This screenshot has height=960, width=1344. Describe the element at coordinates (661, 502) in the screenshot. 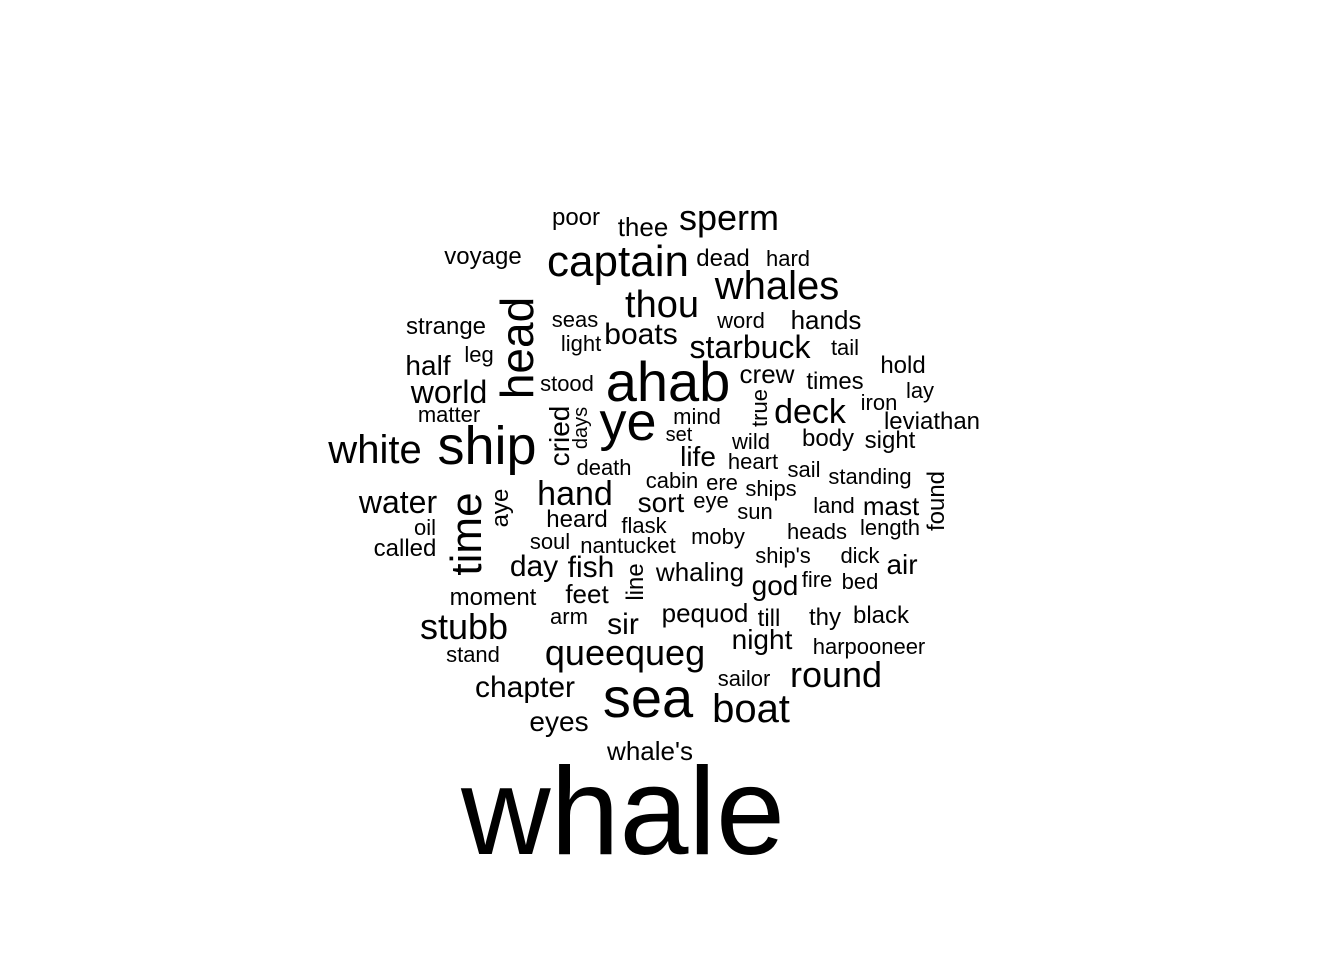

I see `word-sort: sort` at that location.